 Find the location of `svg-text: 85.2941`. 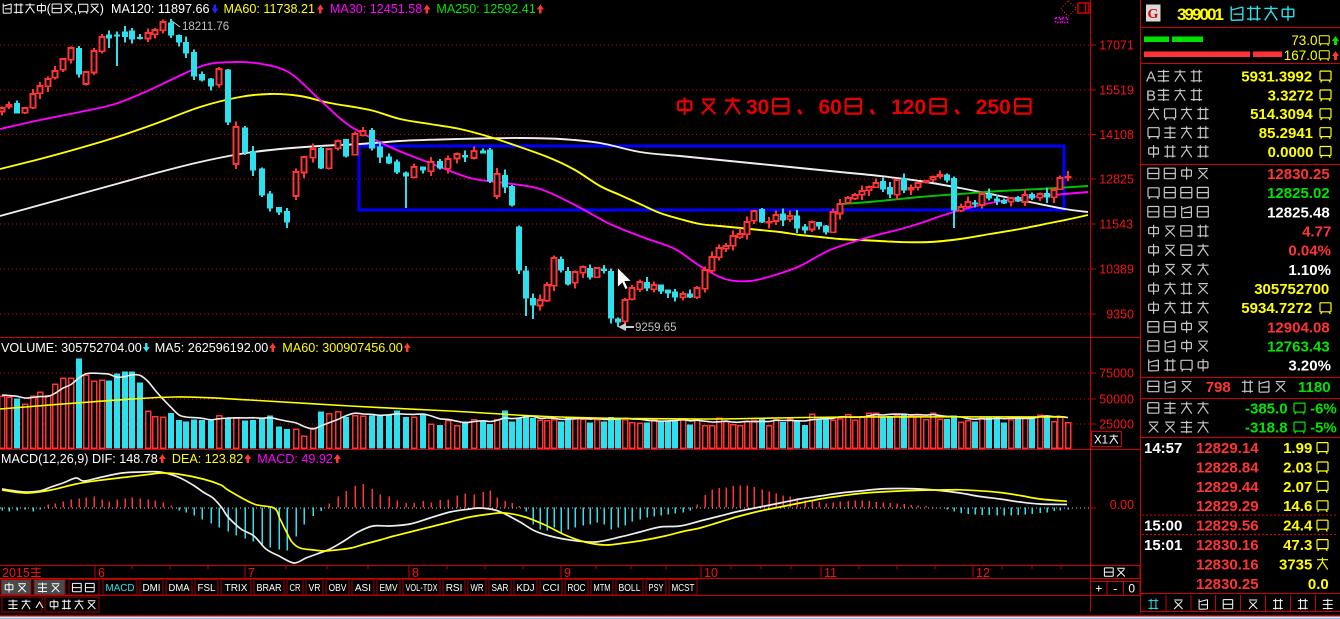

svg-text: 85.2941 is located at coordinates (1286, 133).